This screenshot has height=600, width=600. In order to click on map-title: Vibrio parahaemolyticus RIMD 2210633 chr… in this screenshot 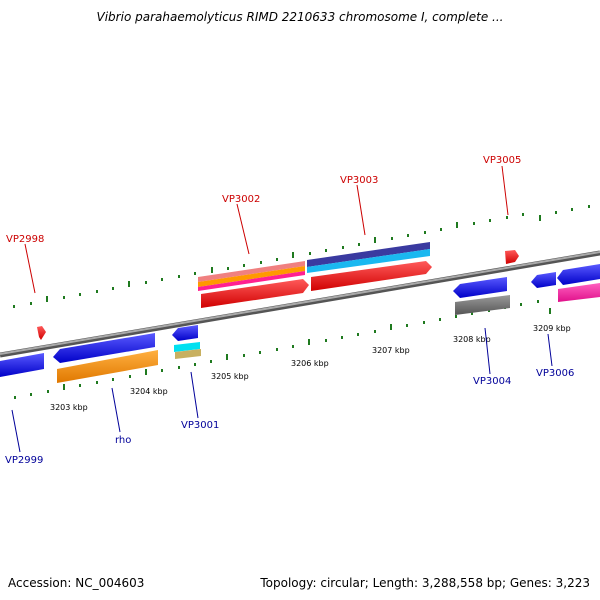, I will do `click(300, 17)`.